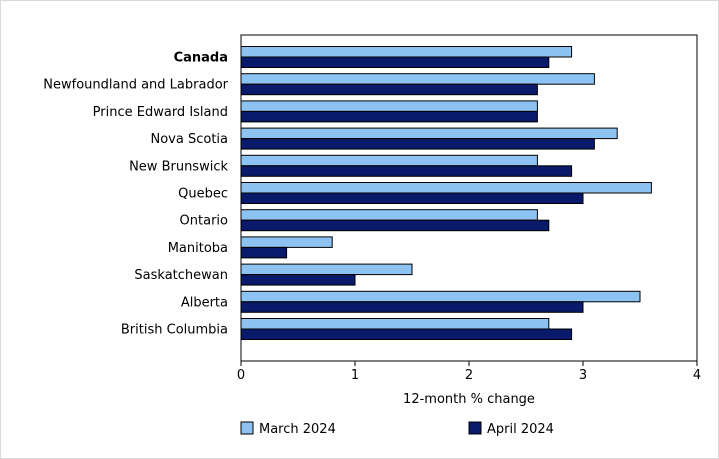  What do you see at coordinates (204, 221) in the screenshot?
I see `category-label: Ontario` at bounding box center [204, 221].